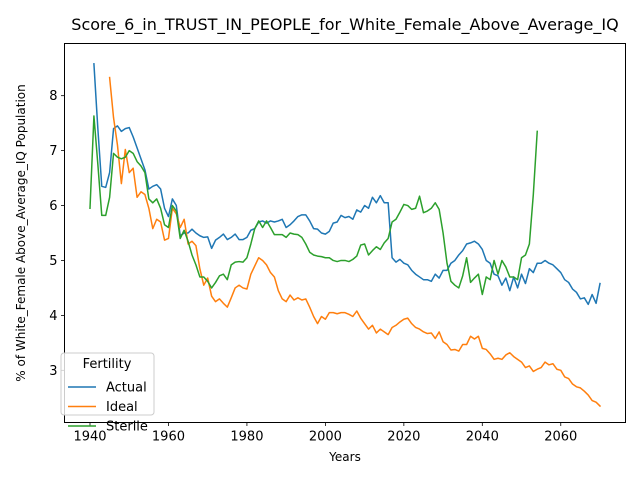 This screenshot has width=640, height=480. What do you see at coordinates (127, 427) in the screenshot?
I see `legend-label-sterile: Sterile` at bounding box center [127, 427].